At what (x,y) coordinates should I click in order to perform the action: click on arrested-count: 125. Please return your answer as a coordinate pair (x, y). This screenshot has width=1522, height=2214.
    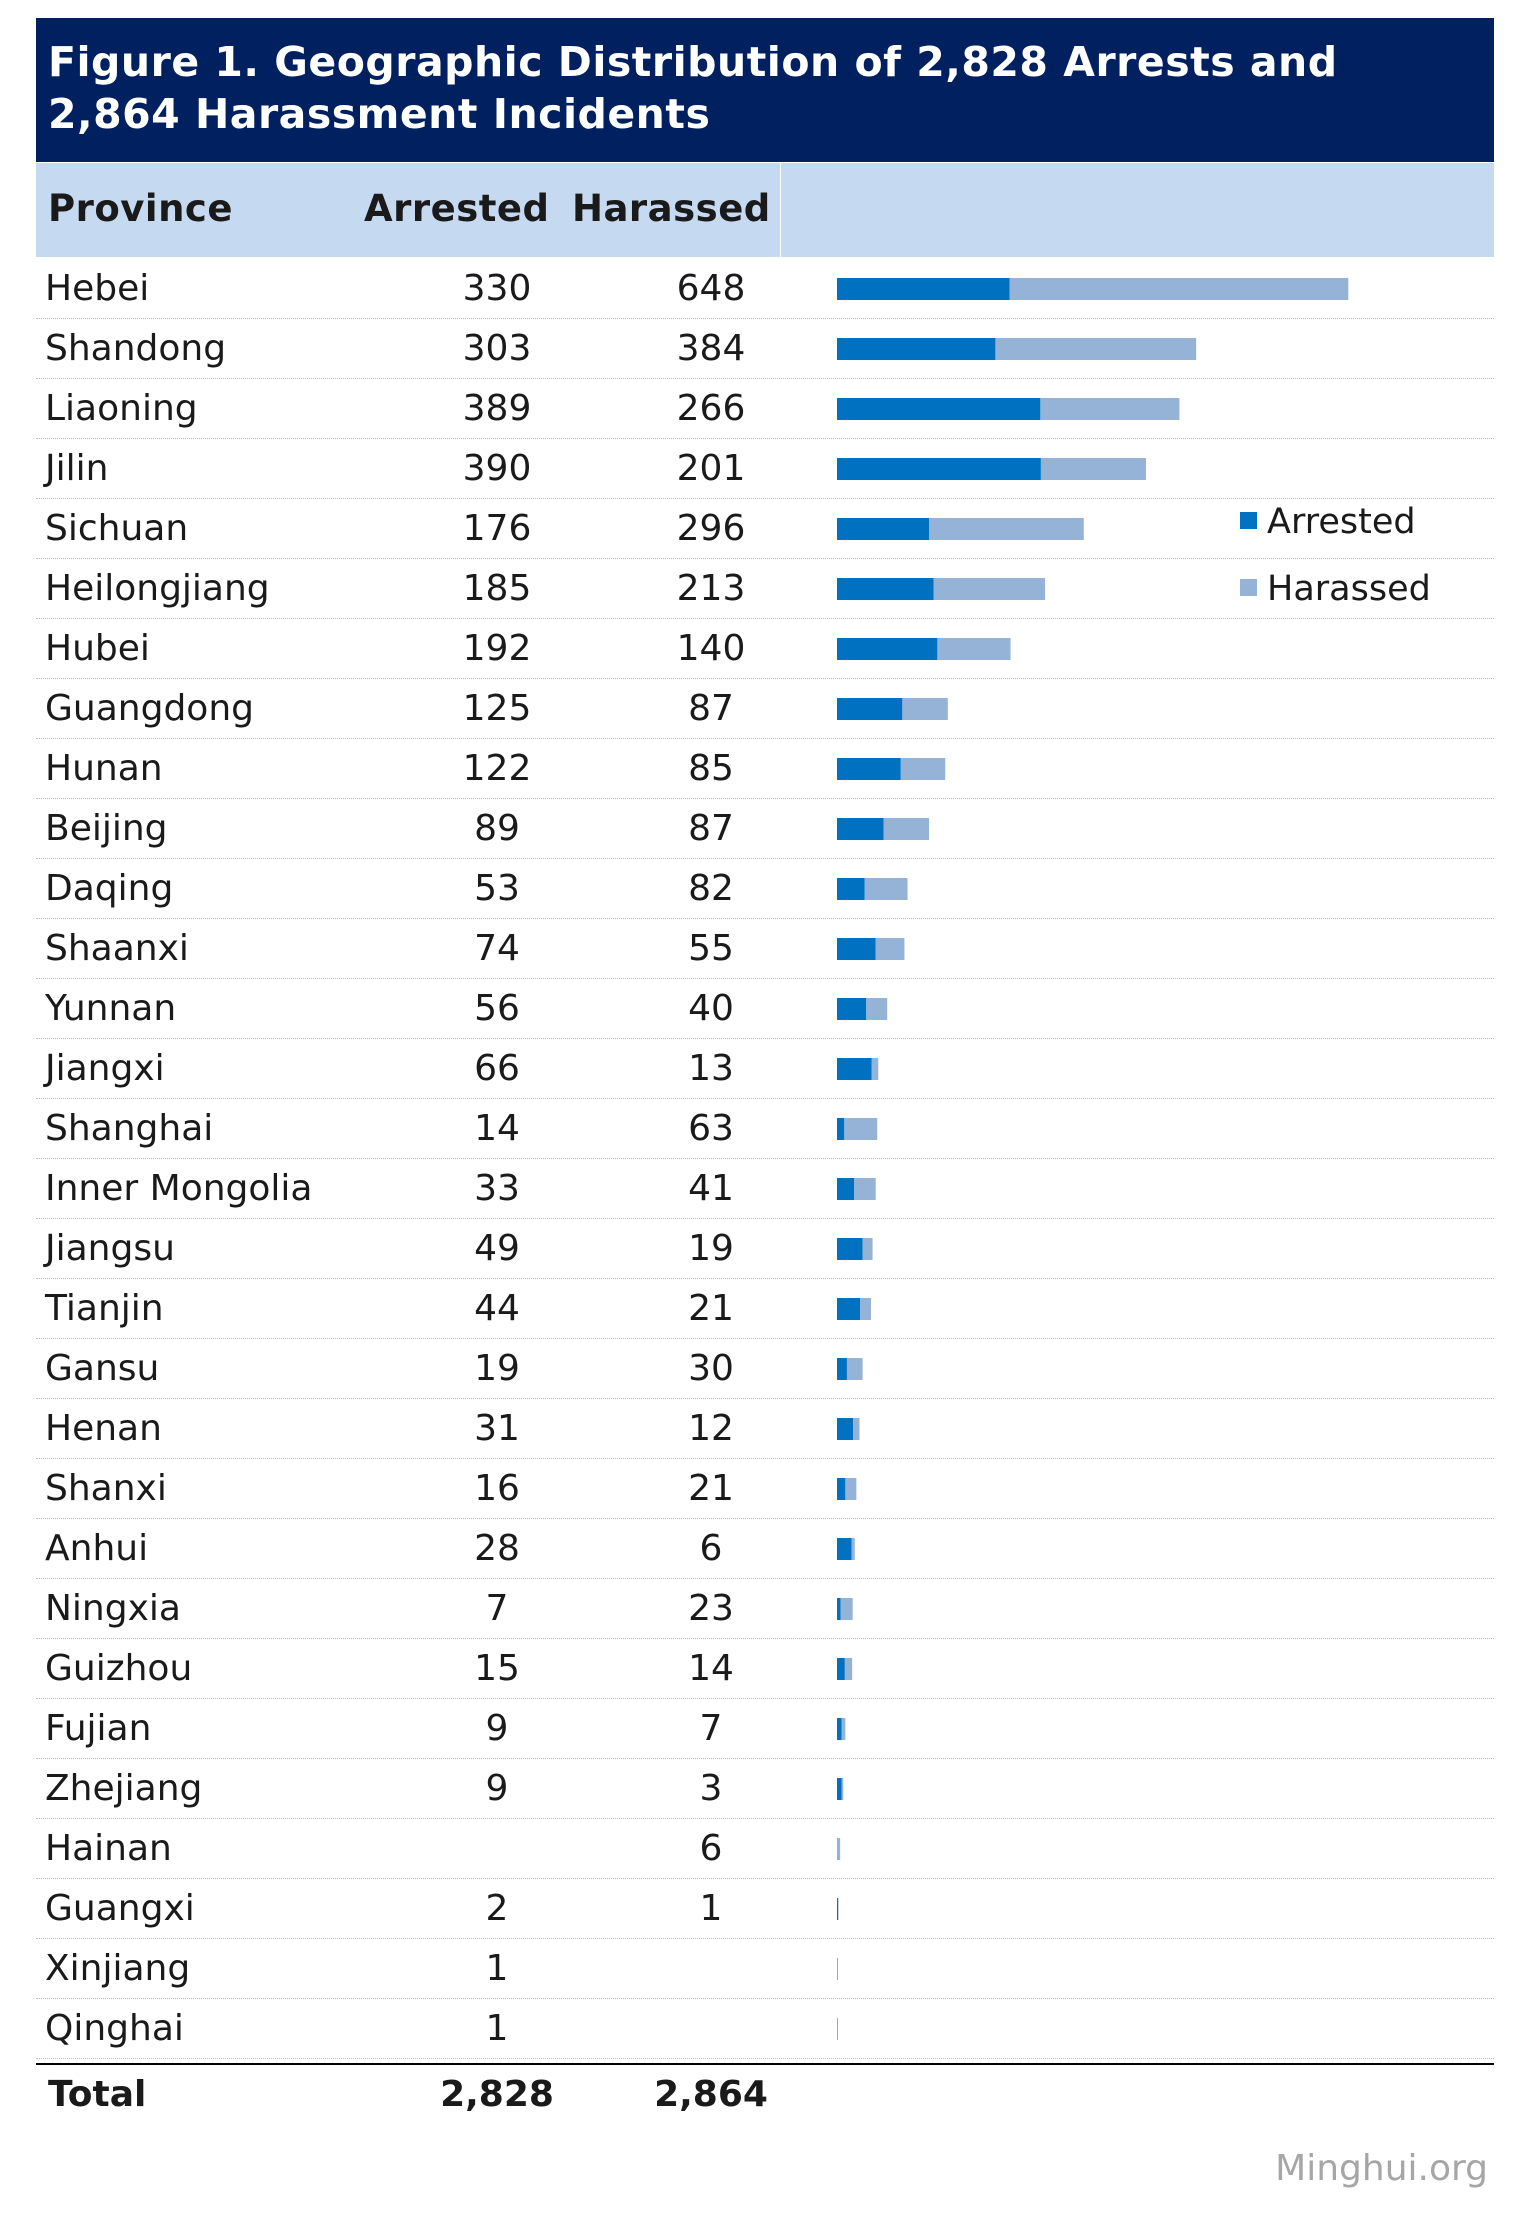
    Looking at the image, I should click on (497, 708).